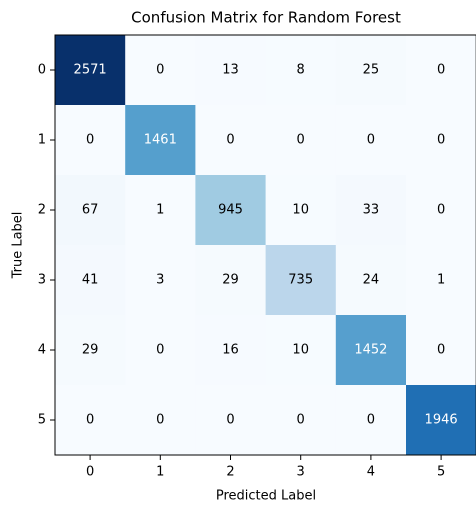 The height and width of the screenshot is (508, 476). Describe the element at coordinates (42, 280) in the screenshot. I see `y-tick-label: 3` at that location.